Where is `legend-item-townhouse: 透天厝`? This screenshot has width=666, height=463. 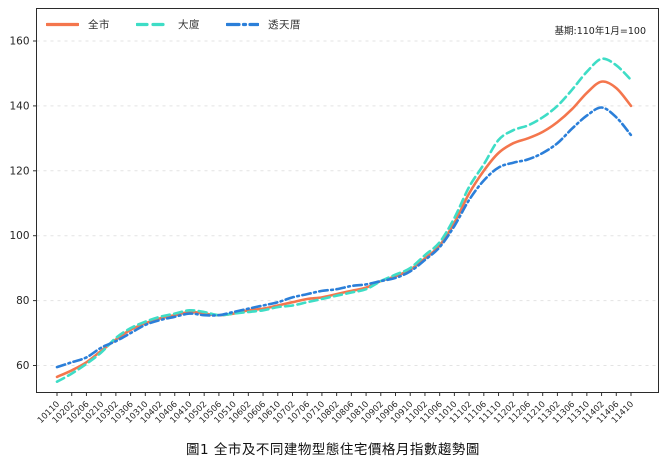 legend-item-townhouse: 透天厝 is located at coordinates (263, 24).